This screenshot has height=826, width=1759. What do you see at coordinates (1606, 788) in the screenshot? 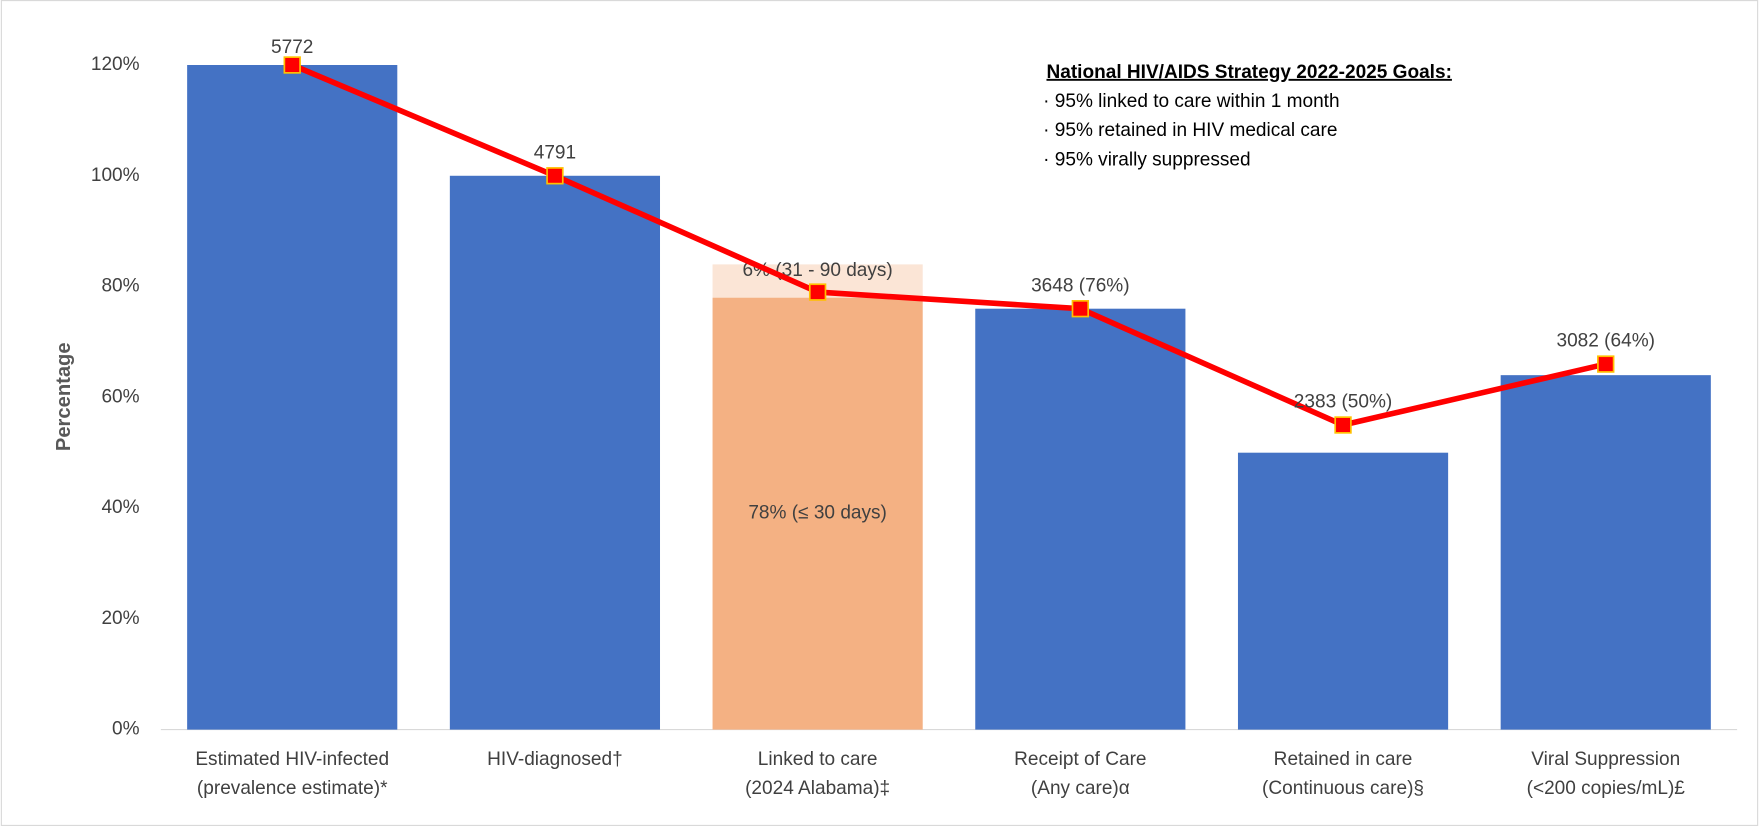
I see `x-tick-label: (<200 copies/mL)£` at bounding box center [1606, 788].